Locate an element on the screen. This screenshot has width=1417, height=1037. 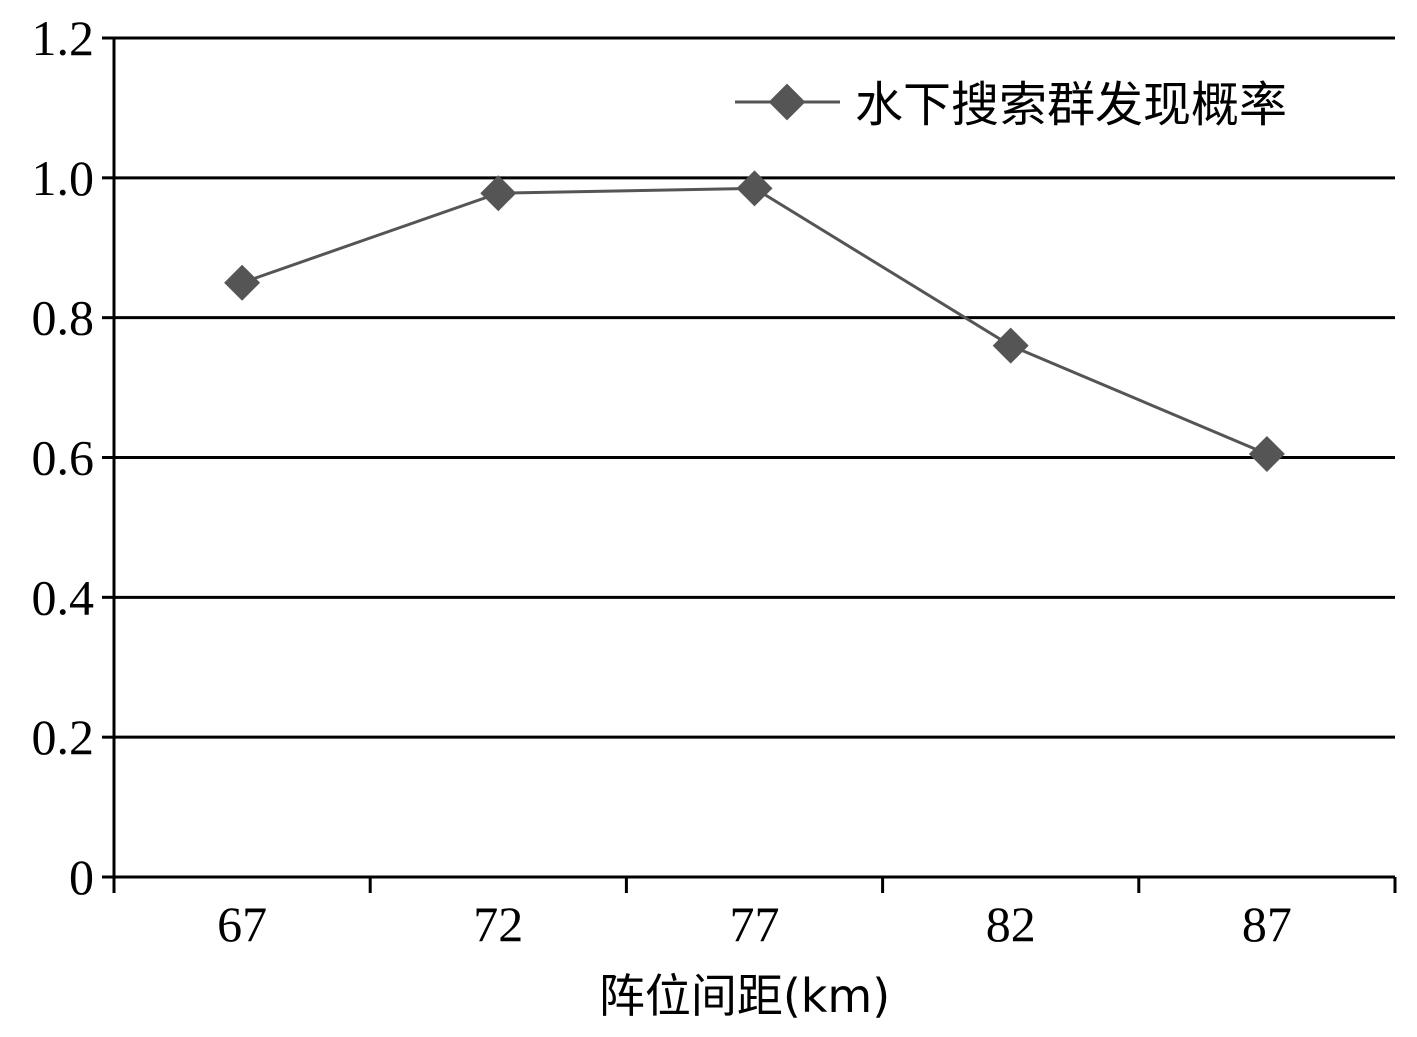
y-tick-label-6: 1.2 is located at coordinates (63, 38).